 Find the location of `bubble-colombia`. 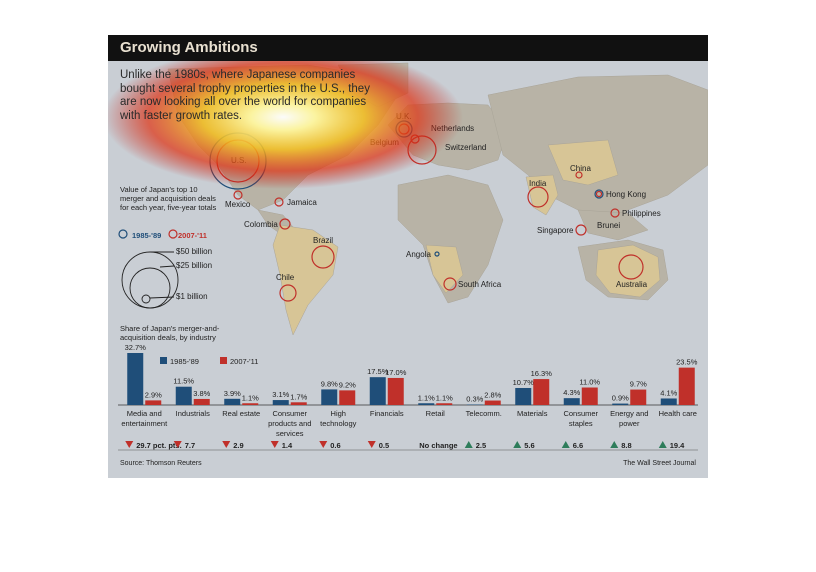

bubble-colombia is located at coordinates (285, 224).